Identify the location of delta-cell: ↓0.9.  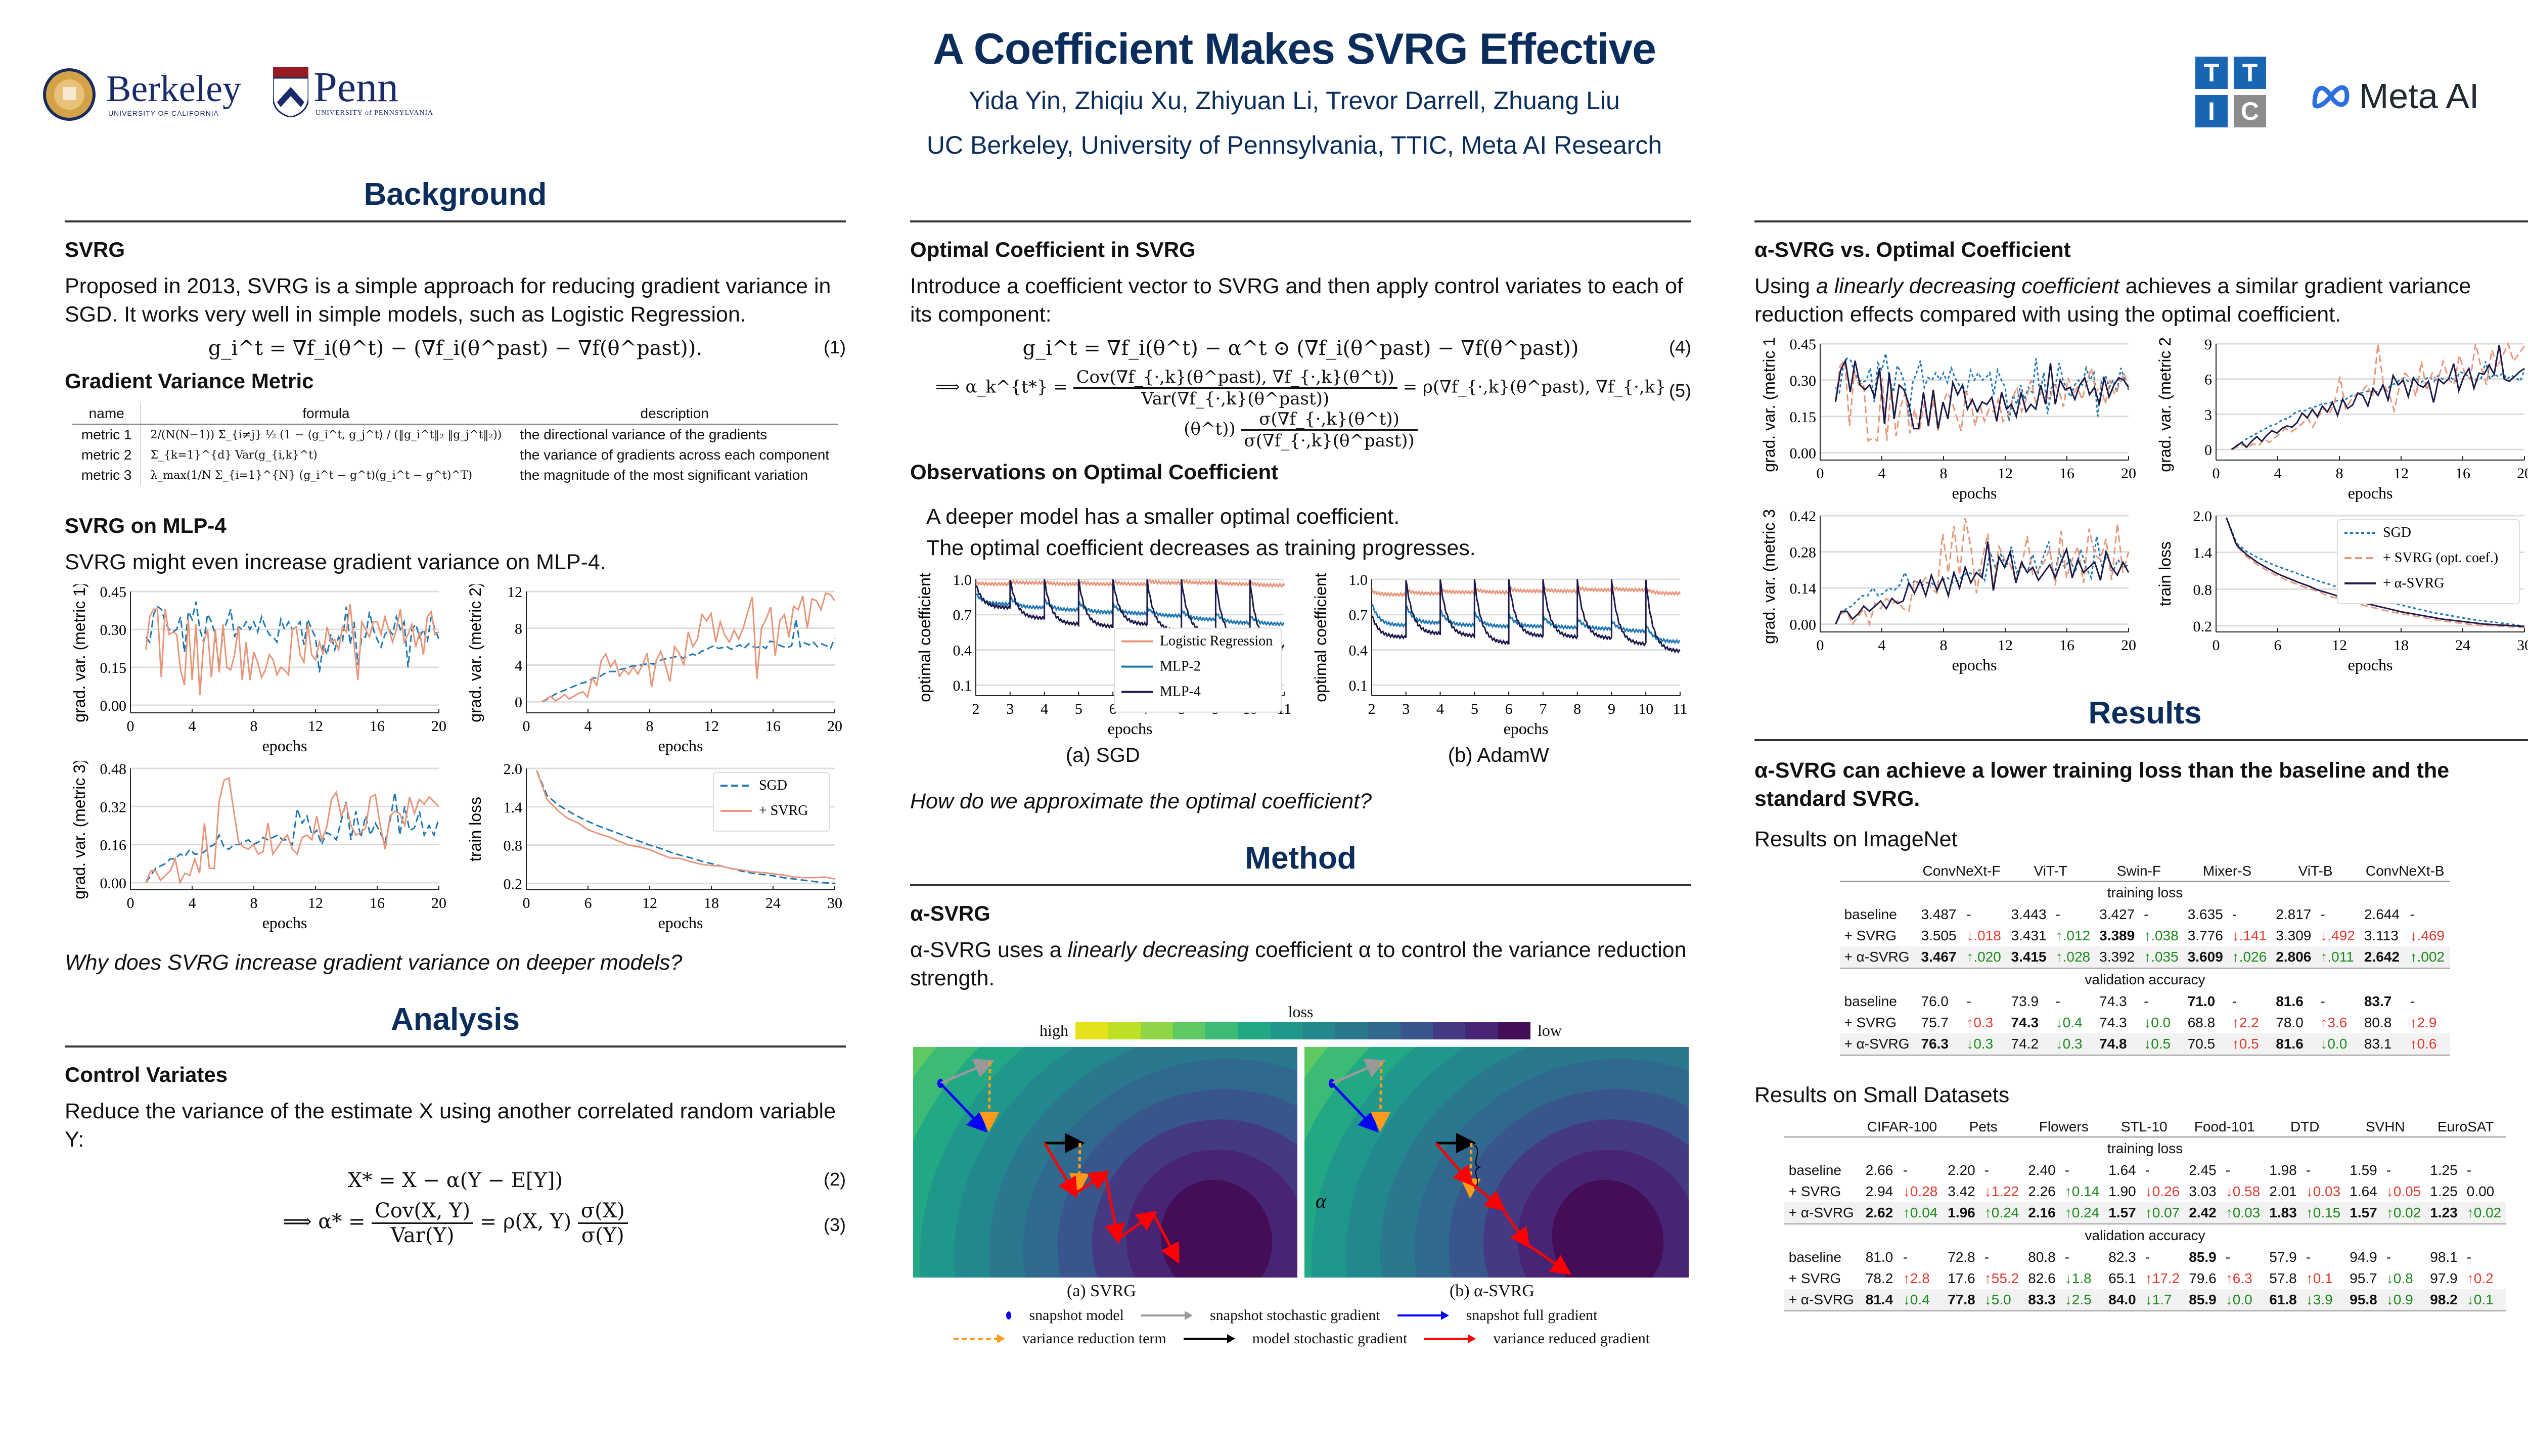
(2400, 1299).